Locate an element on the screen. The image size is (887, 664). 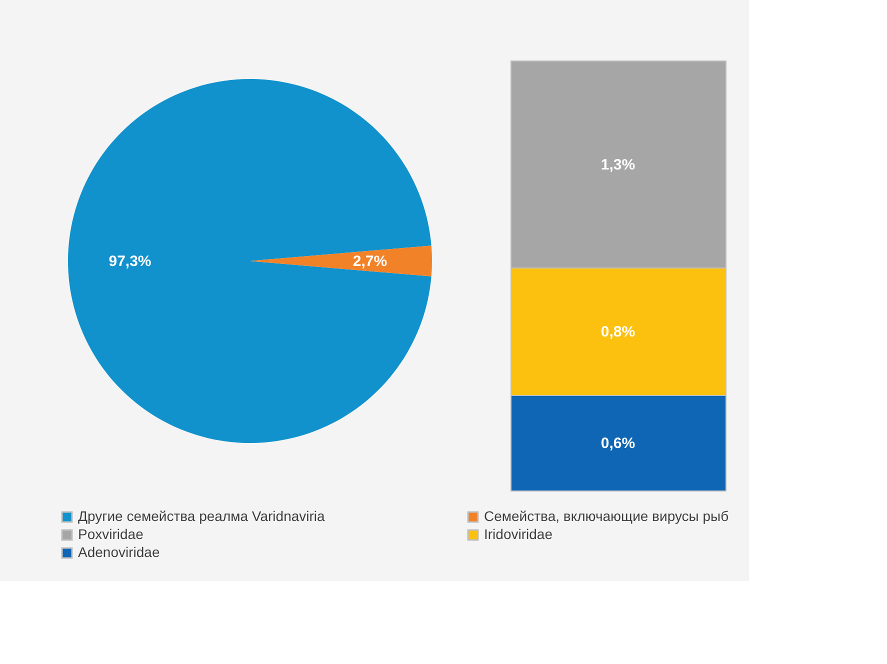
data-label: 0,8% is located at coordinates (618, 332).